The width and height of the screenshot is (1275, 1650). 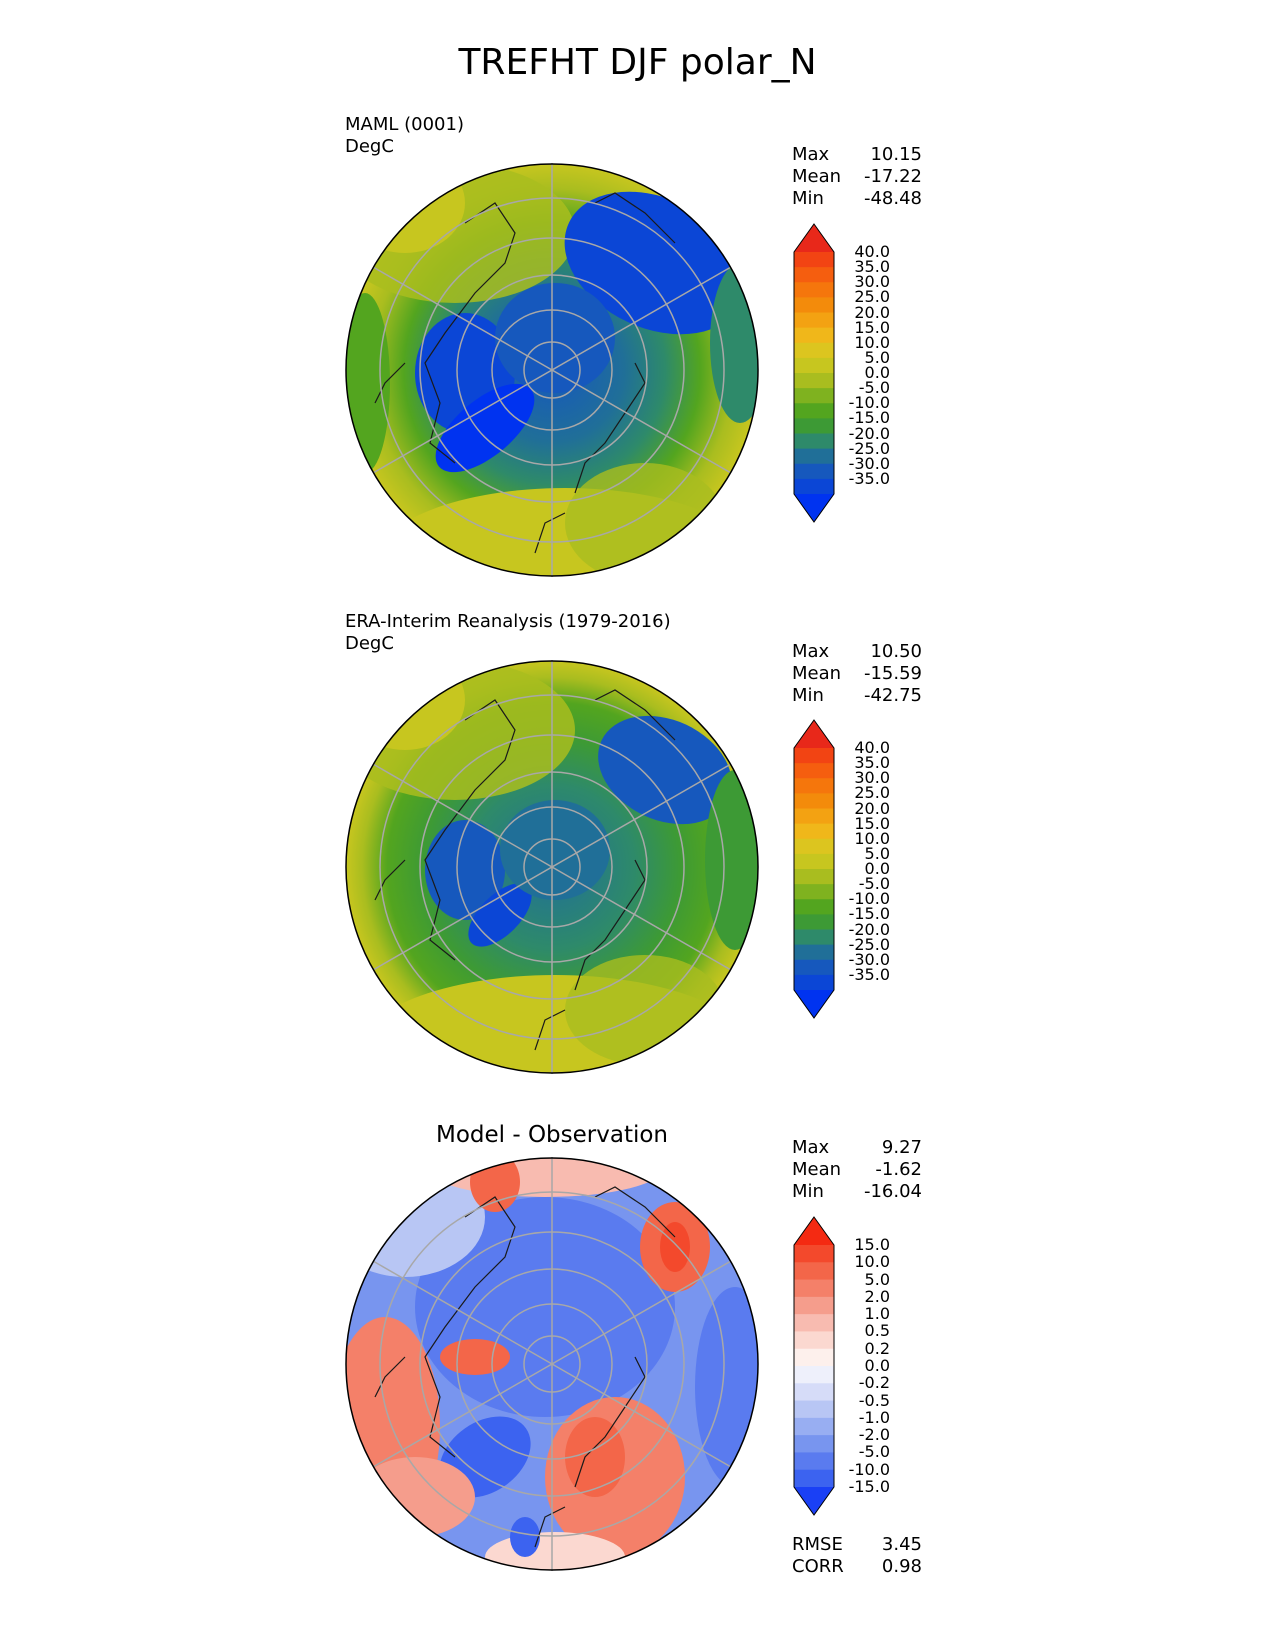 What do you see at coordinates (877, 1348) in the screenshot?
I see `colorbar-tick-label: 0.2` at bounding box center [877, 1348].